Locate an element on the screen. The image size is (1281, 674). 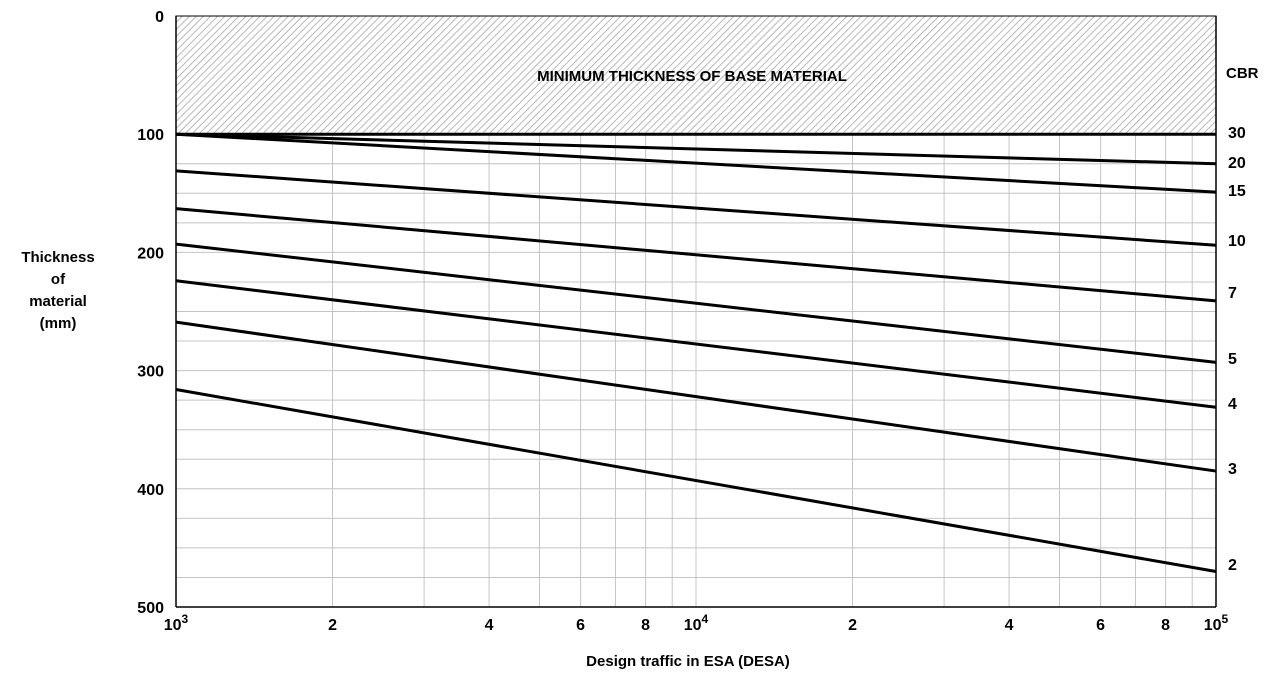
y-tick-label: 200 is located at coordinates (150, 253).